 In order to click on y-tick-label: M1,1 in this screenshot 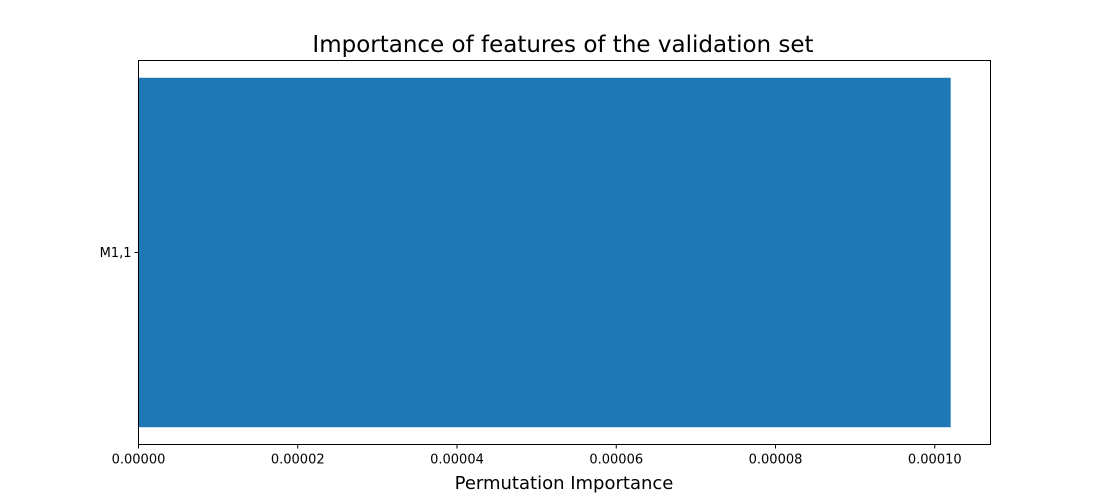, I will do `click(116, 253)`.